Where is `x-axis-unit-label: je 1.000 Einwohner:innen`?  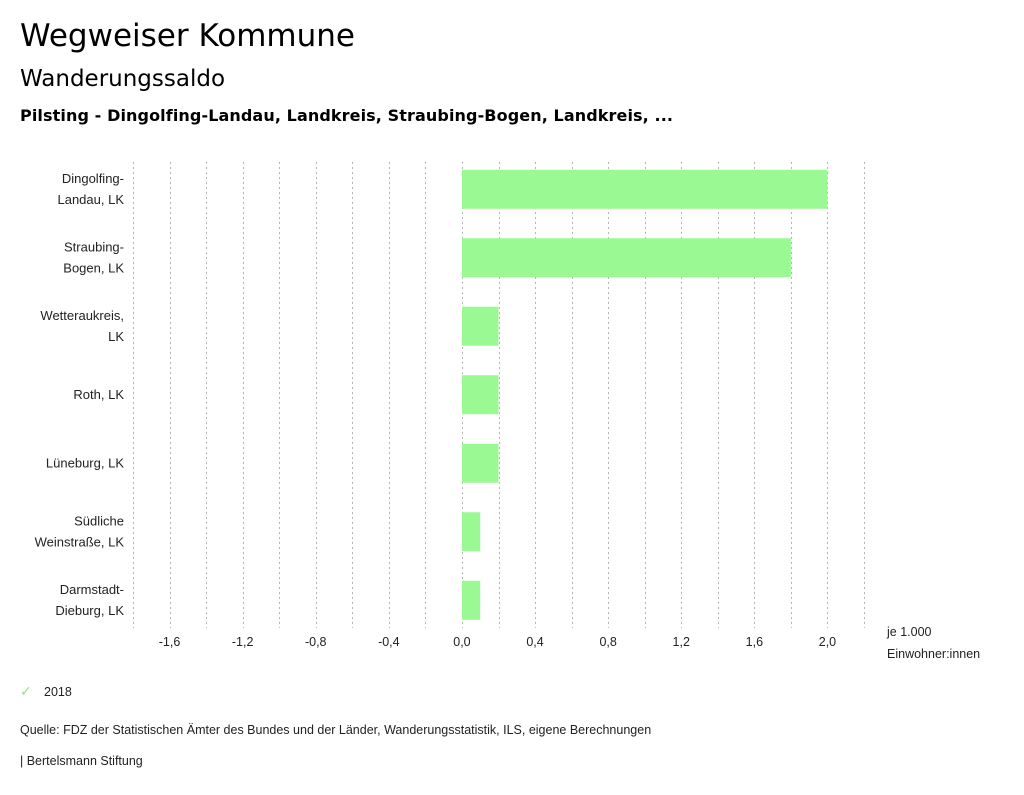 x-axis-unit-label: je 1.000 Einwohner:innen is located at coordinates (933, 643).